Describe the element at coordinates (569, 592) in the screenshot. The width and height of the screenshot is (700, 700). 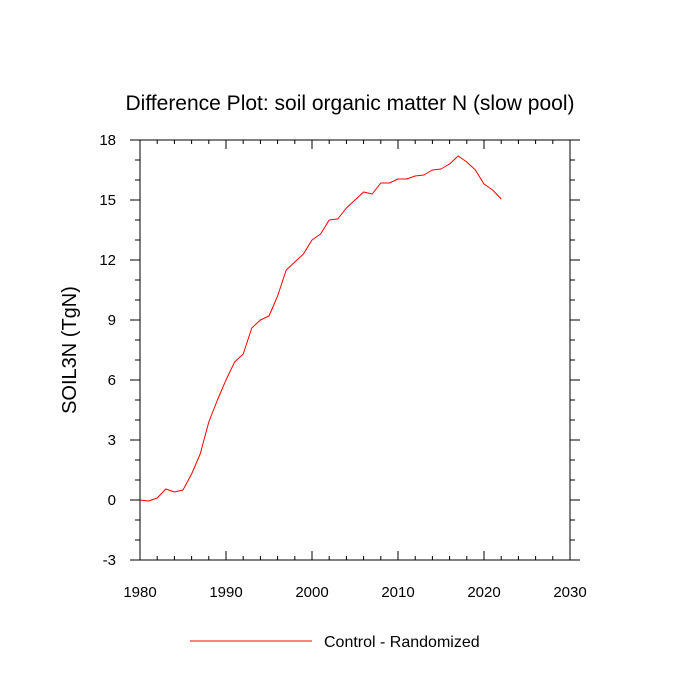
I see `x-tick-label: 2030` at that location.